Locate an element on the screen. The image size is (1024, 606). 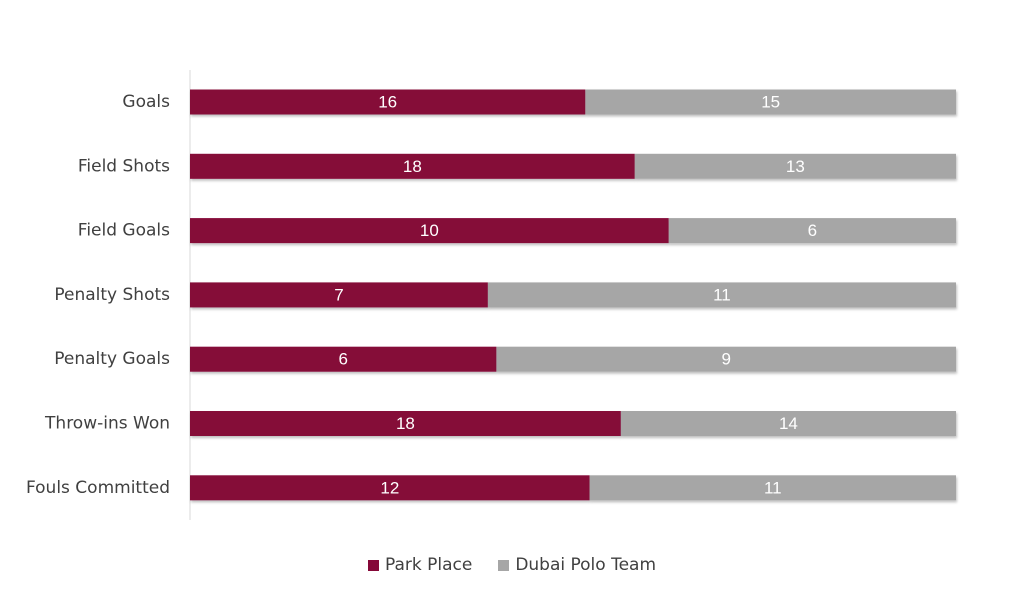
bar-park-place-field-shots is located at coordinates (412, 166).